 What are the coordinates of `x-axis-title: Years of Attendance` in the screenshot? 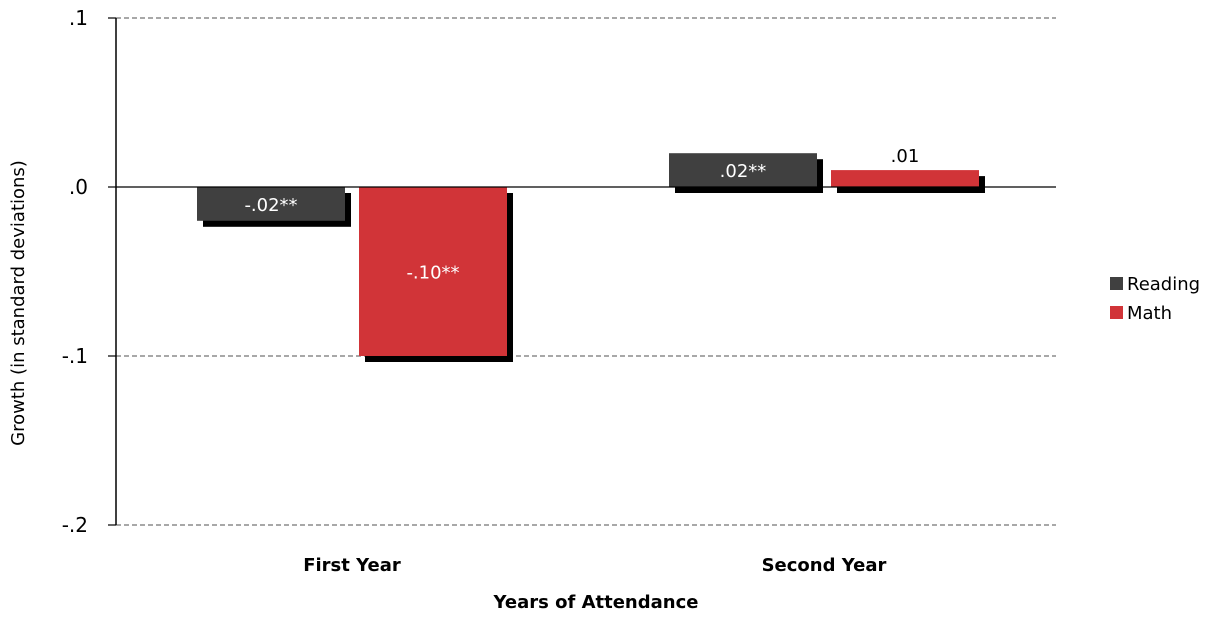 It's located at (596, 602).